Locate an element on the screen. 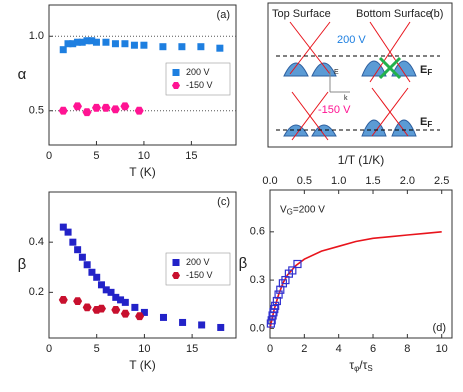 The height and width of the screenshot is (392, 463). x2-tick-label: 2.0 is located at coordinates (407, 181).